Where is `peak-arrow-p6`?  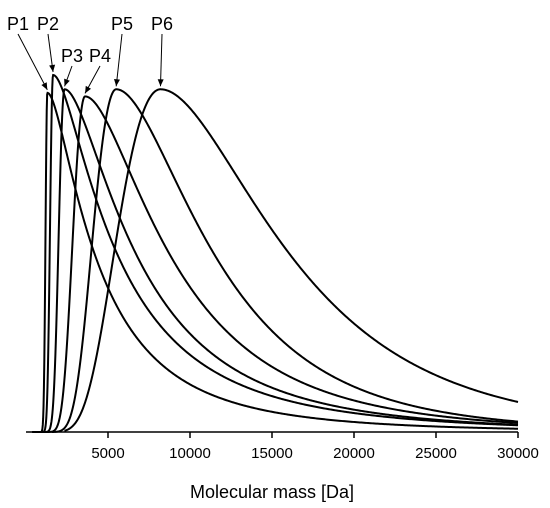
peak-arrow-p6 is located at coordinates (161, 60).